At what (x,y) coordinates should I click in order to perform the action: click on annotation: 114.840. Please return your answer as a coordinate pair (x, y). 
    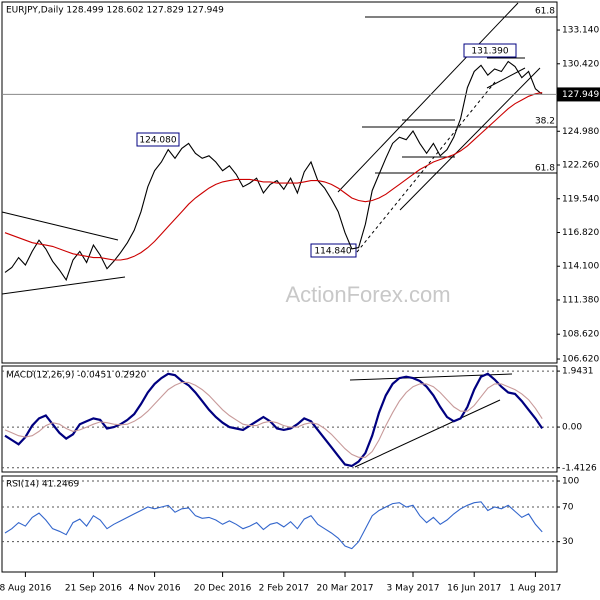
    Looking at the image, I should click on (332, 252).